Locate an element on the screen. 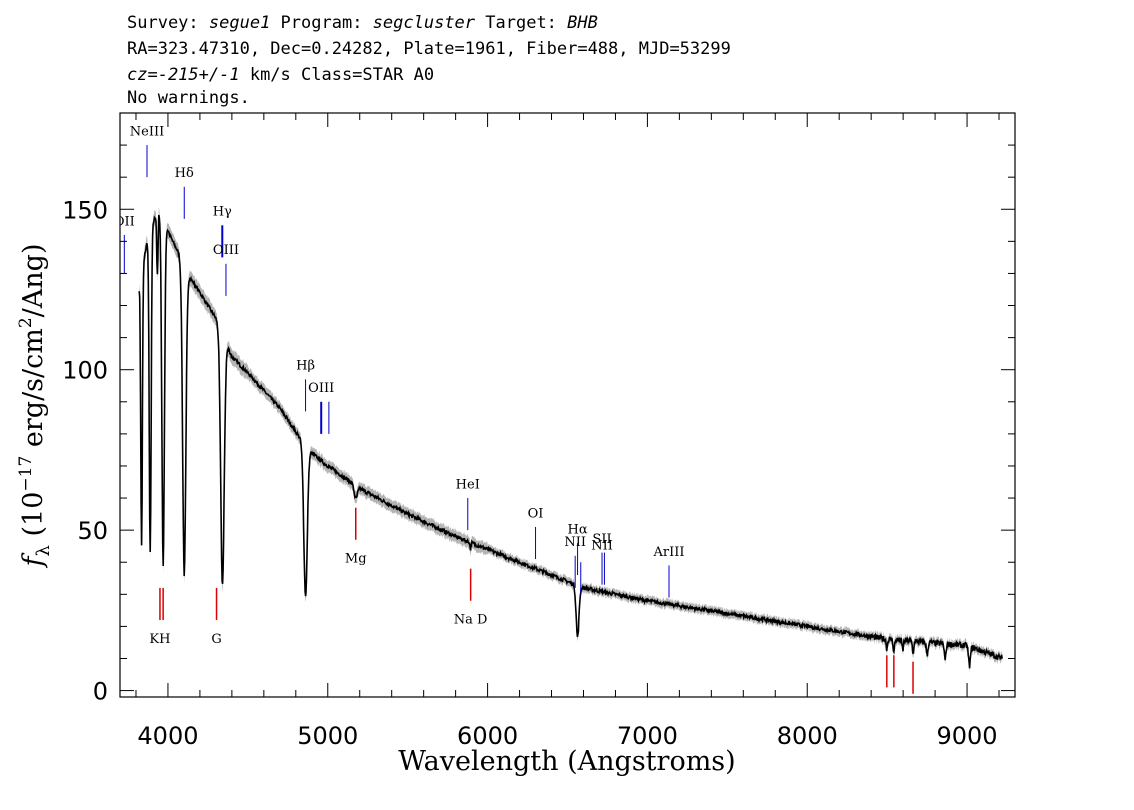  y-axis-title: fλ (10−17 erg/s/cm2/Ang) is located at coordinates (35, 406).